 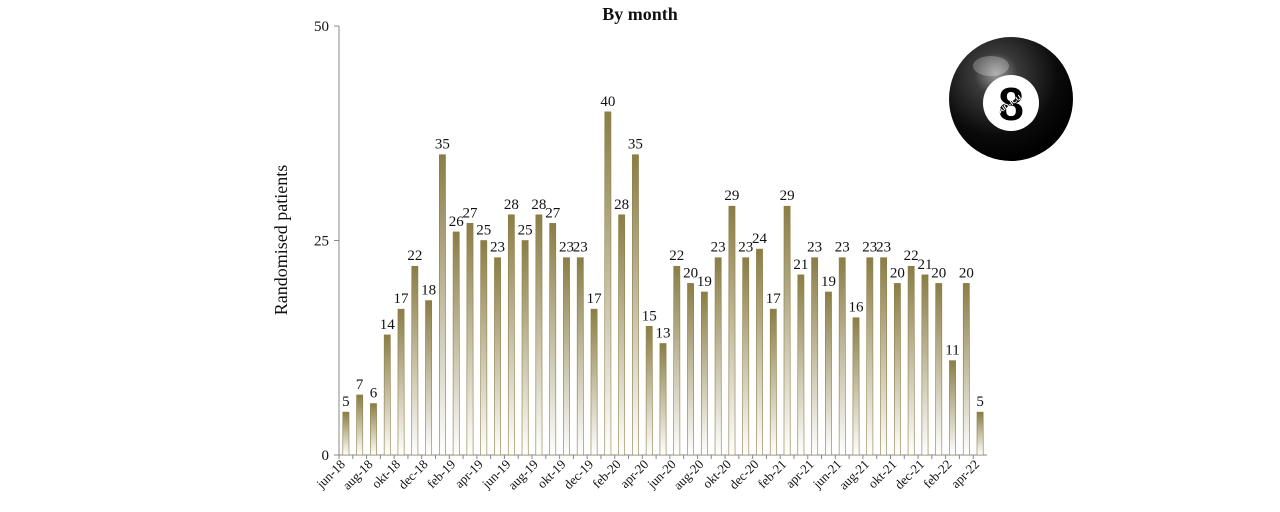 What do you see at coordinates (760, 239) in the screenshot?
I see `data-label: 24` at bounding box center [760, 239].